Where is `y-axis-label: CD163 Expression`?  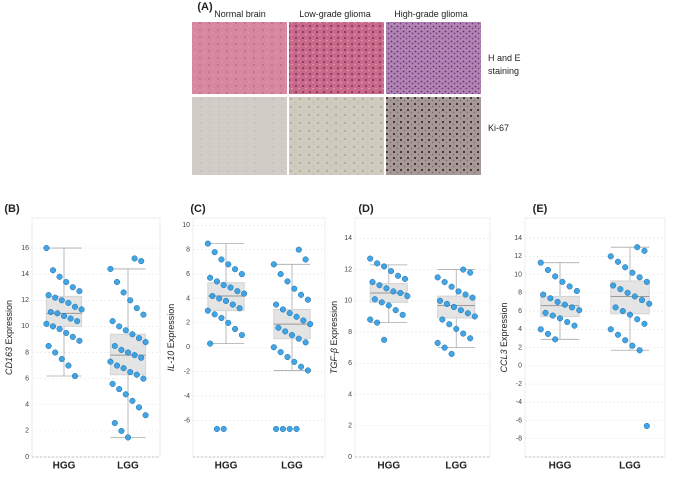 y-axis-label: CD163 Expression is located at coordinates (9, 337).